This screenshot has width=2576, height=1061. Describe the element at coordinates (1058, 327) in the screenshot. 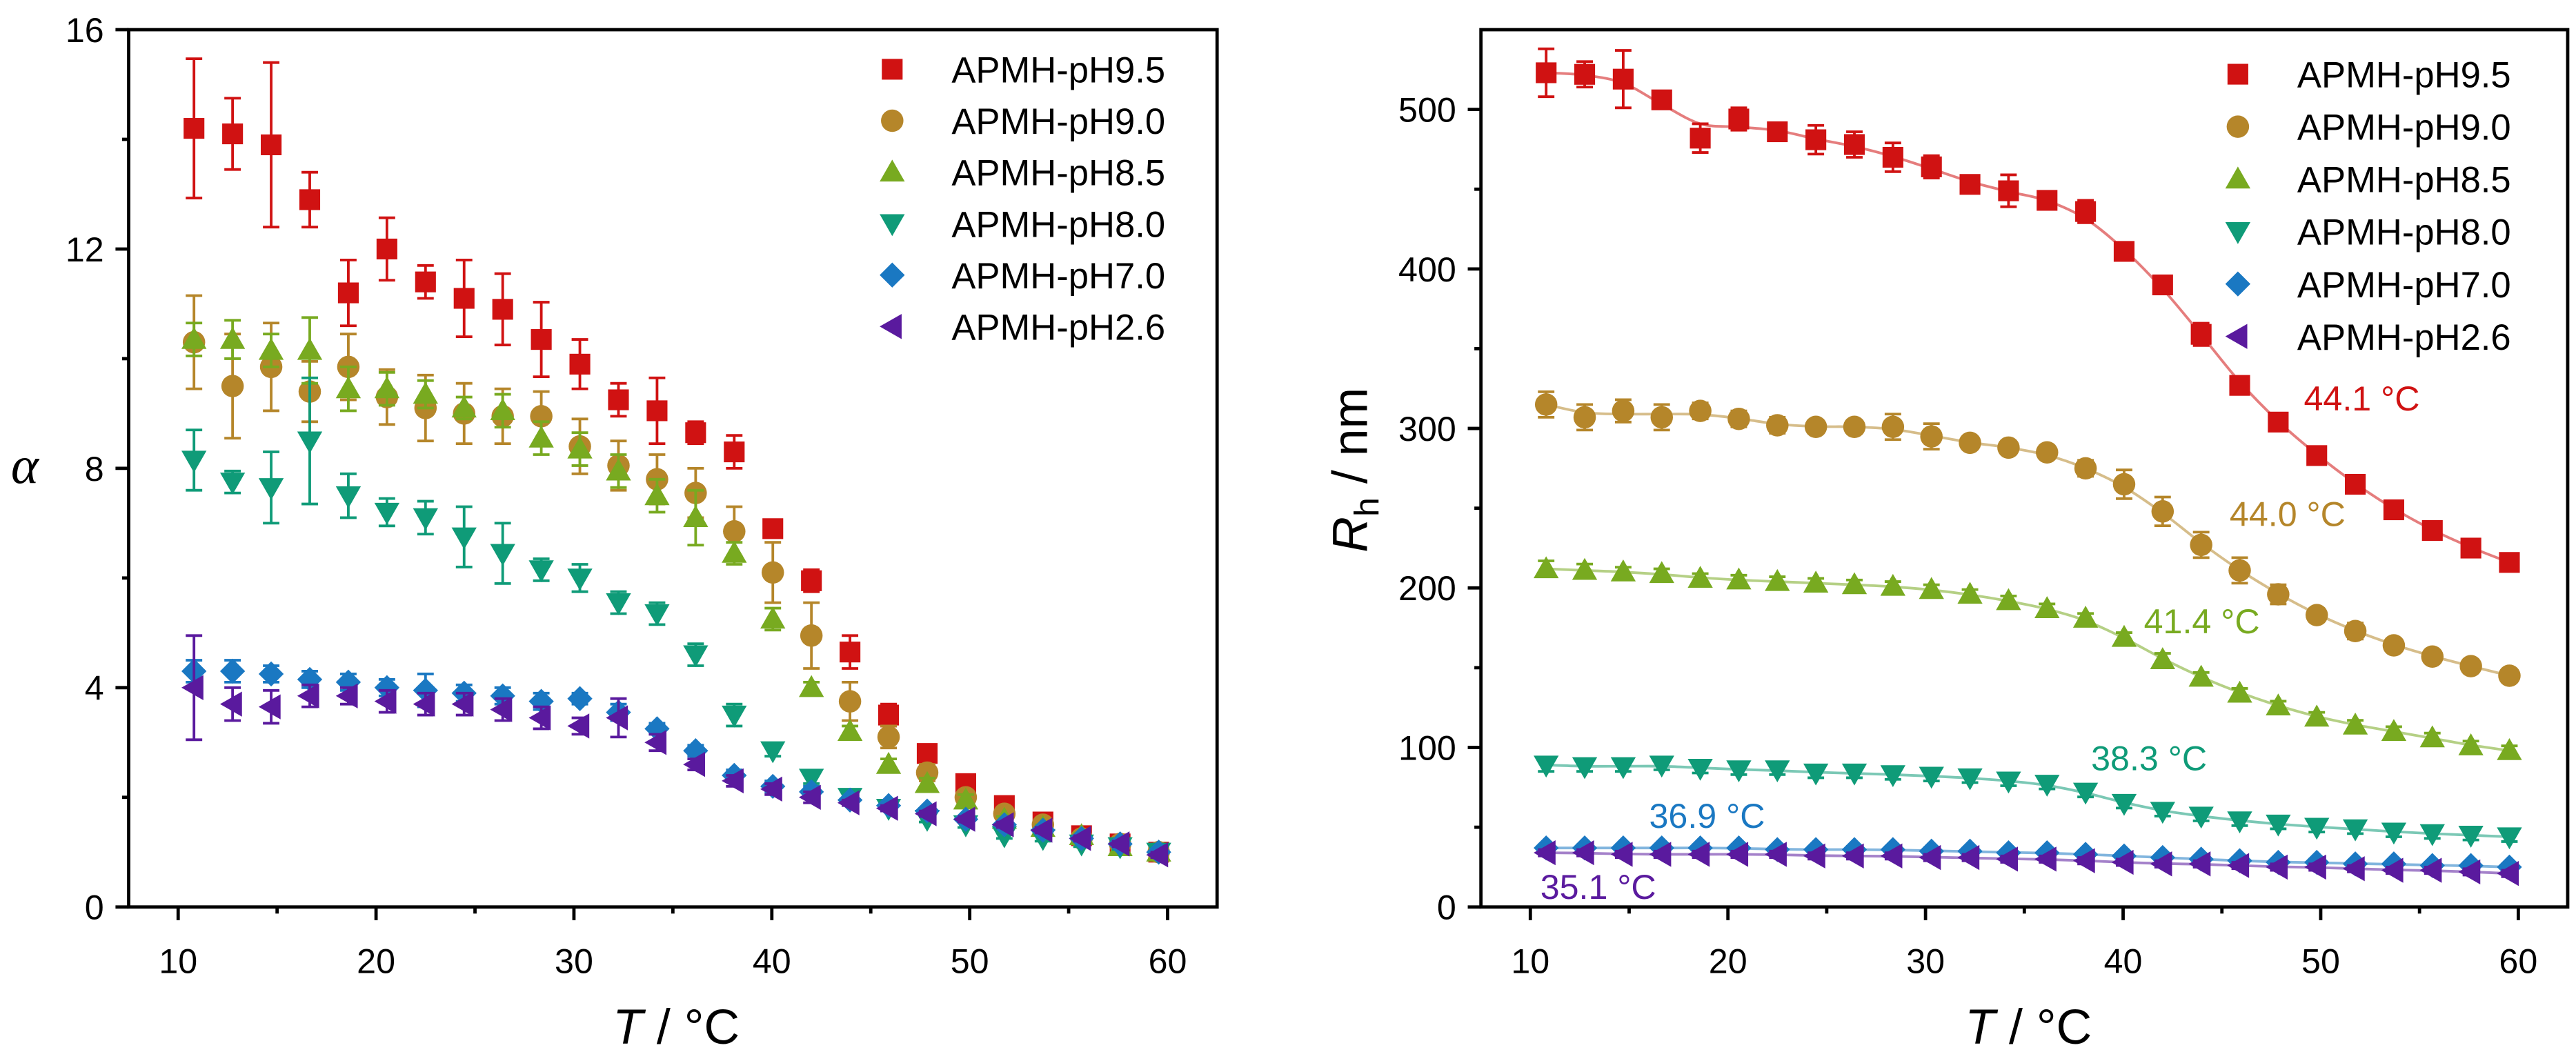

I see `legend-label: APMH-pH2.6` at that location.